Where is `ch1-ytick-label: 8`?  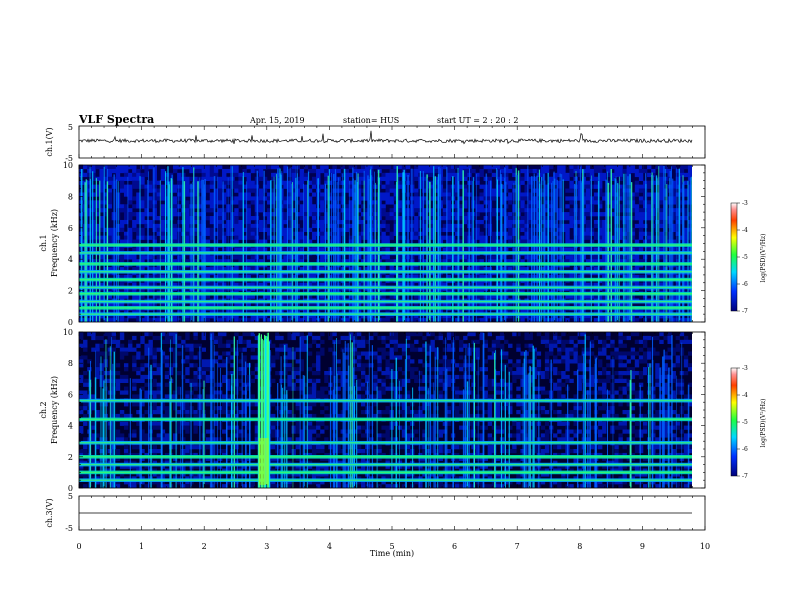
ch1-ytick-label: 8 is located at coordinates (70, 196).